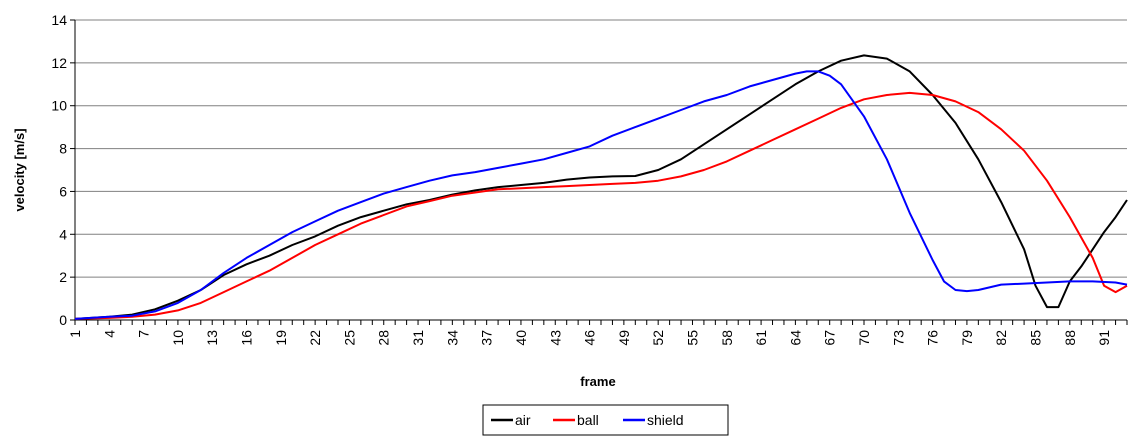 This screenshot has width=1131, height=446. I want to click on x-axis-title: frame, so click(597, 381).